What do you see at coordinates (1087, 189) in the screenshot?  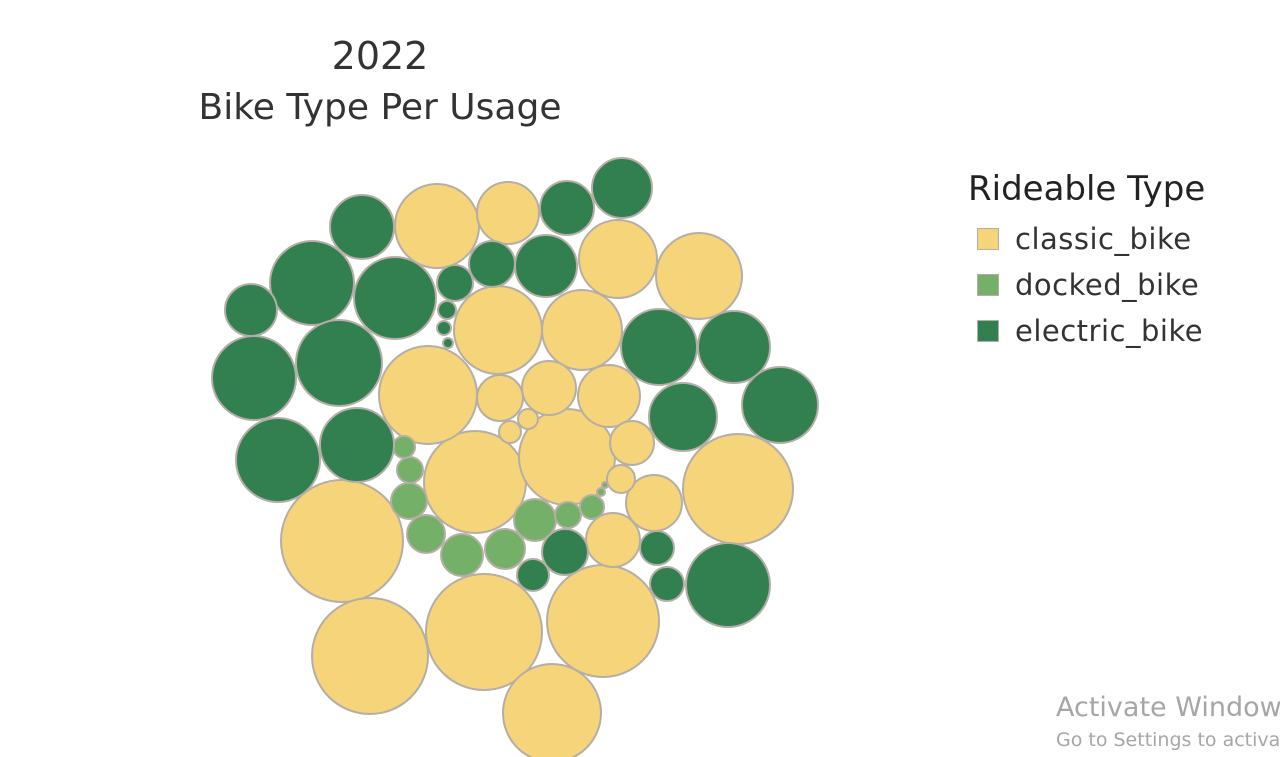 I see `legend-title: Rideable Type` at bounding box center [1087, 189].